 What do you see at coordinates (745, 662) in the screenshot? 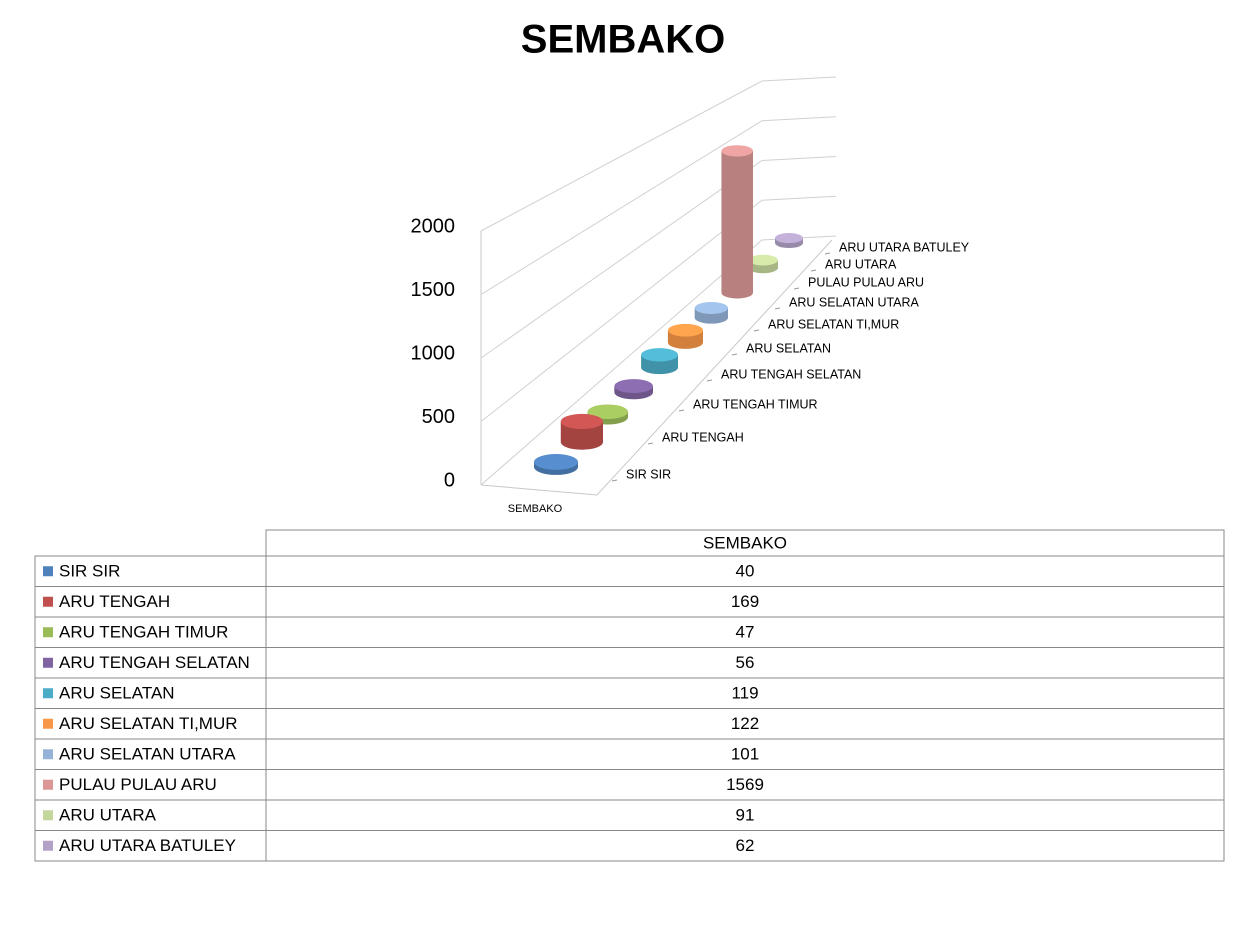
I see `table-value: 56` at bounding box center [745, 662].